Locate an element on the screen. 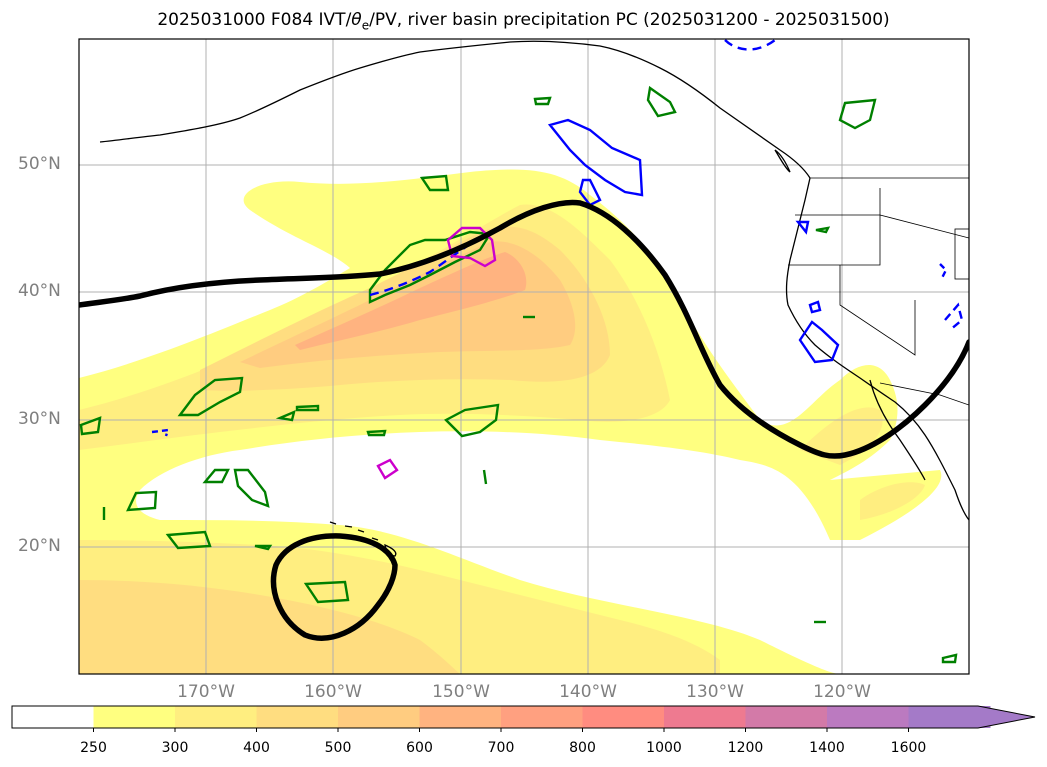  na-west-coast is located at coordinates (877, 349).